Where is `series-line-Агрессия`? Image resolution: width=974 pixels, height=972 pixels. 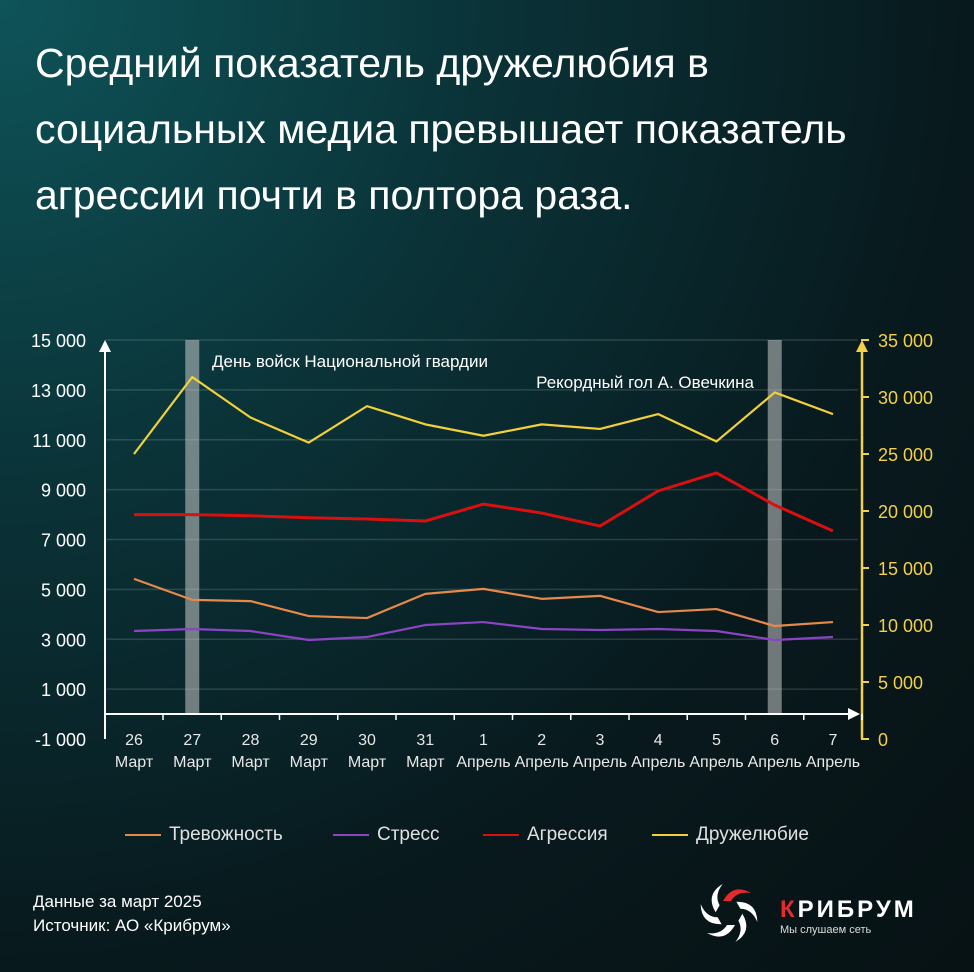 series-line-Агрессия is located at coordinates (484, 502).